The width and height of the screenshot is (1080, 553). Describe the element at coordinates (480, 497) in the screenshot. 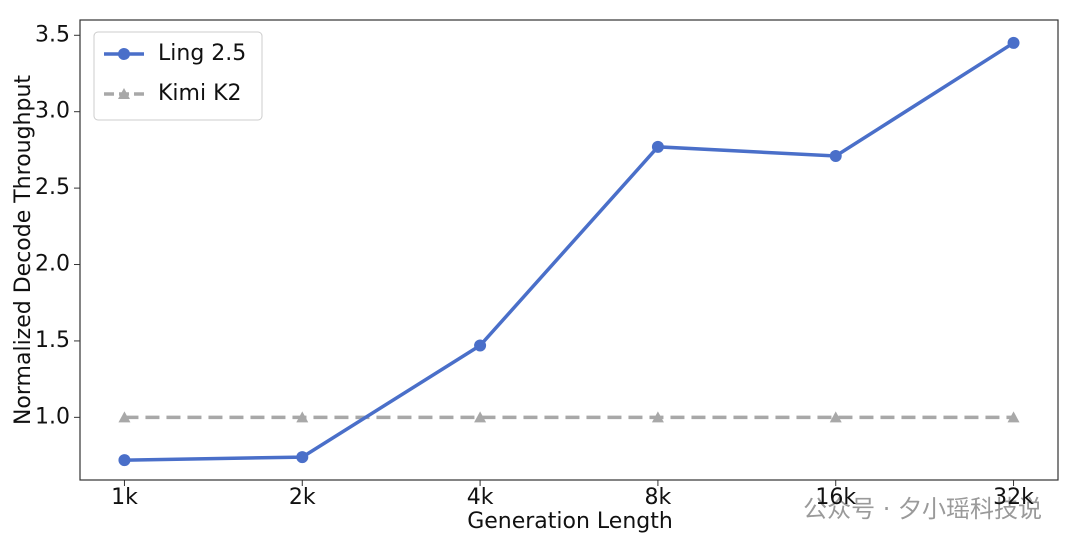

I see `x-tick-label: 4k` at that location.